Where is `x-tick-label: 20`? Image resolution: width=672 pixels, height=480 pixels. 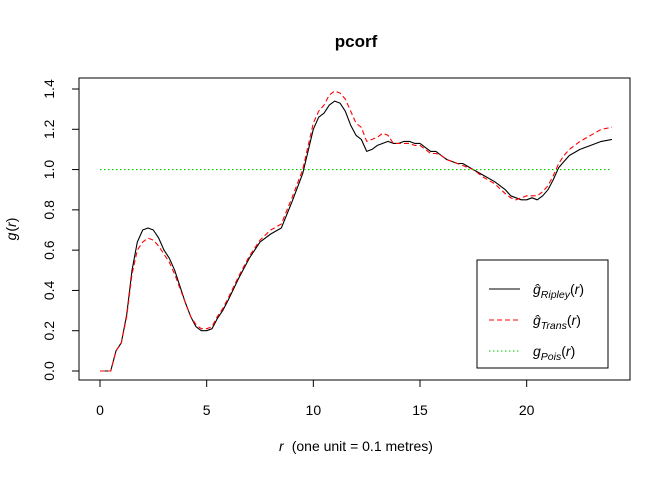
x-tick-label: 20 is located at coordinates (527, 410).